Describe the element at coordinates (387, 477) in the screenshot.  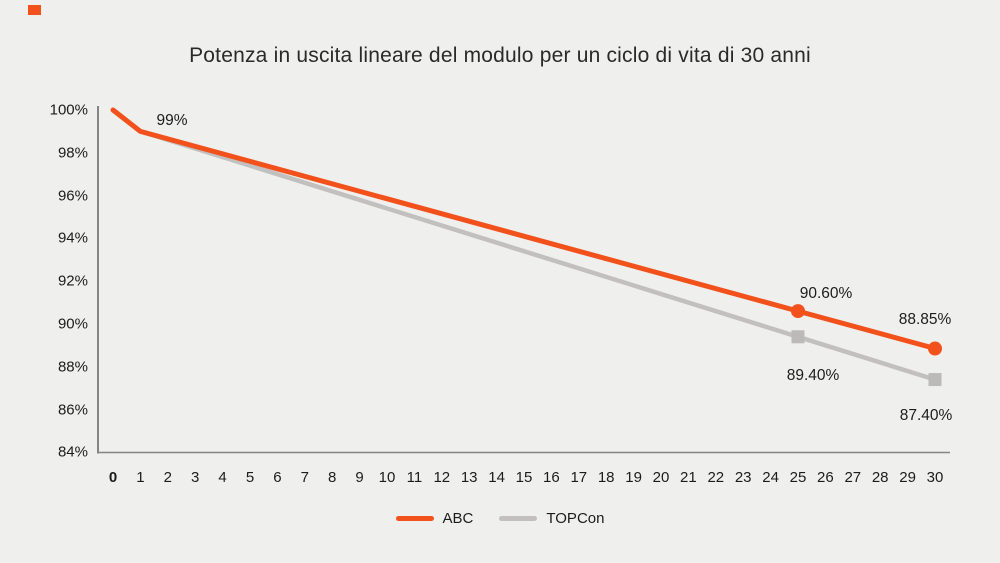
I see `x-tick: 10` at that location.